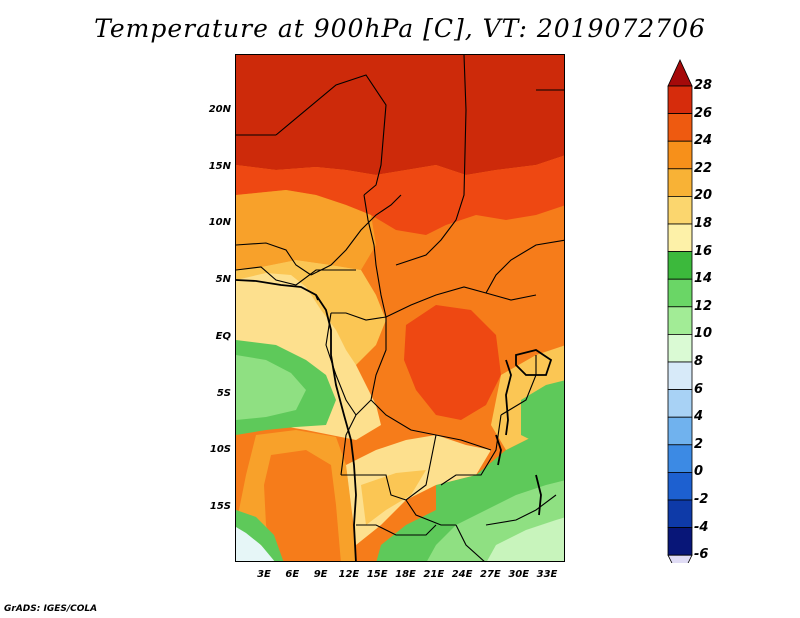 The width and height of the screenshot is (800, 618). I want to click on colorbar-label: 18, so click(703, 223).